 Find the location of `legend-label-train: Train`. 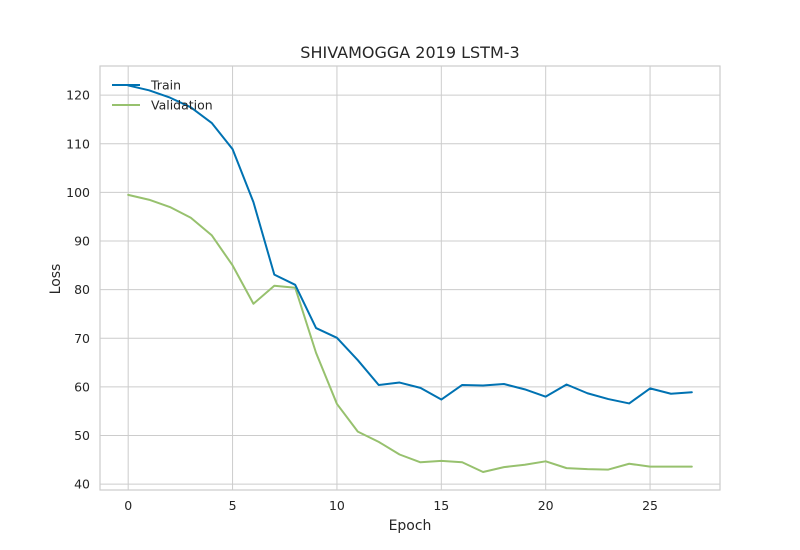

legend-label-train: Train is located at coordinates (165, 85).